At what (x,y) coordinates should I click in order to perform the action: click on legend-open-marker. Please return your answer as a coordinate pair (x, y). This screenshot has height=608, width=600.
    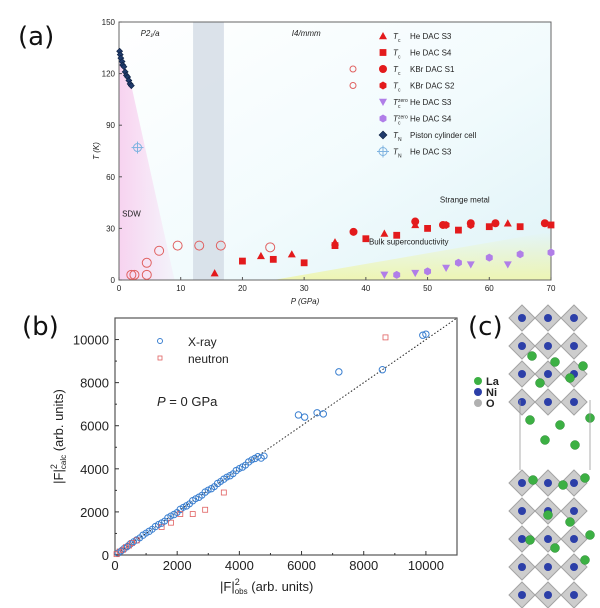
    Looking at the image, I should click on (353, 69).